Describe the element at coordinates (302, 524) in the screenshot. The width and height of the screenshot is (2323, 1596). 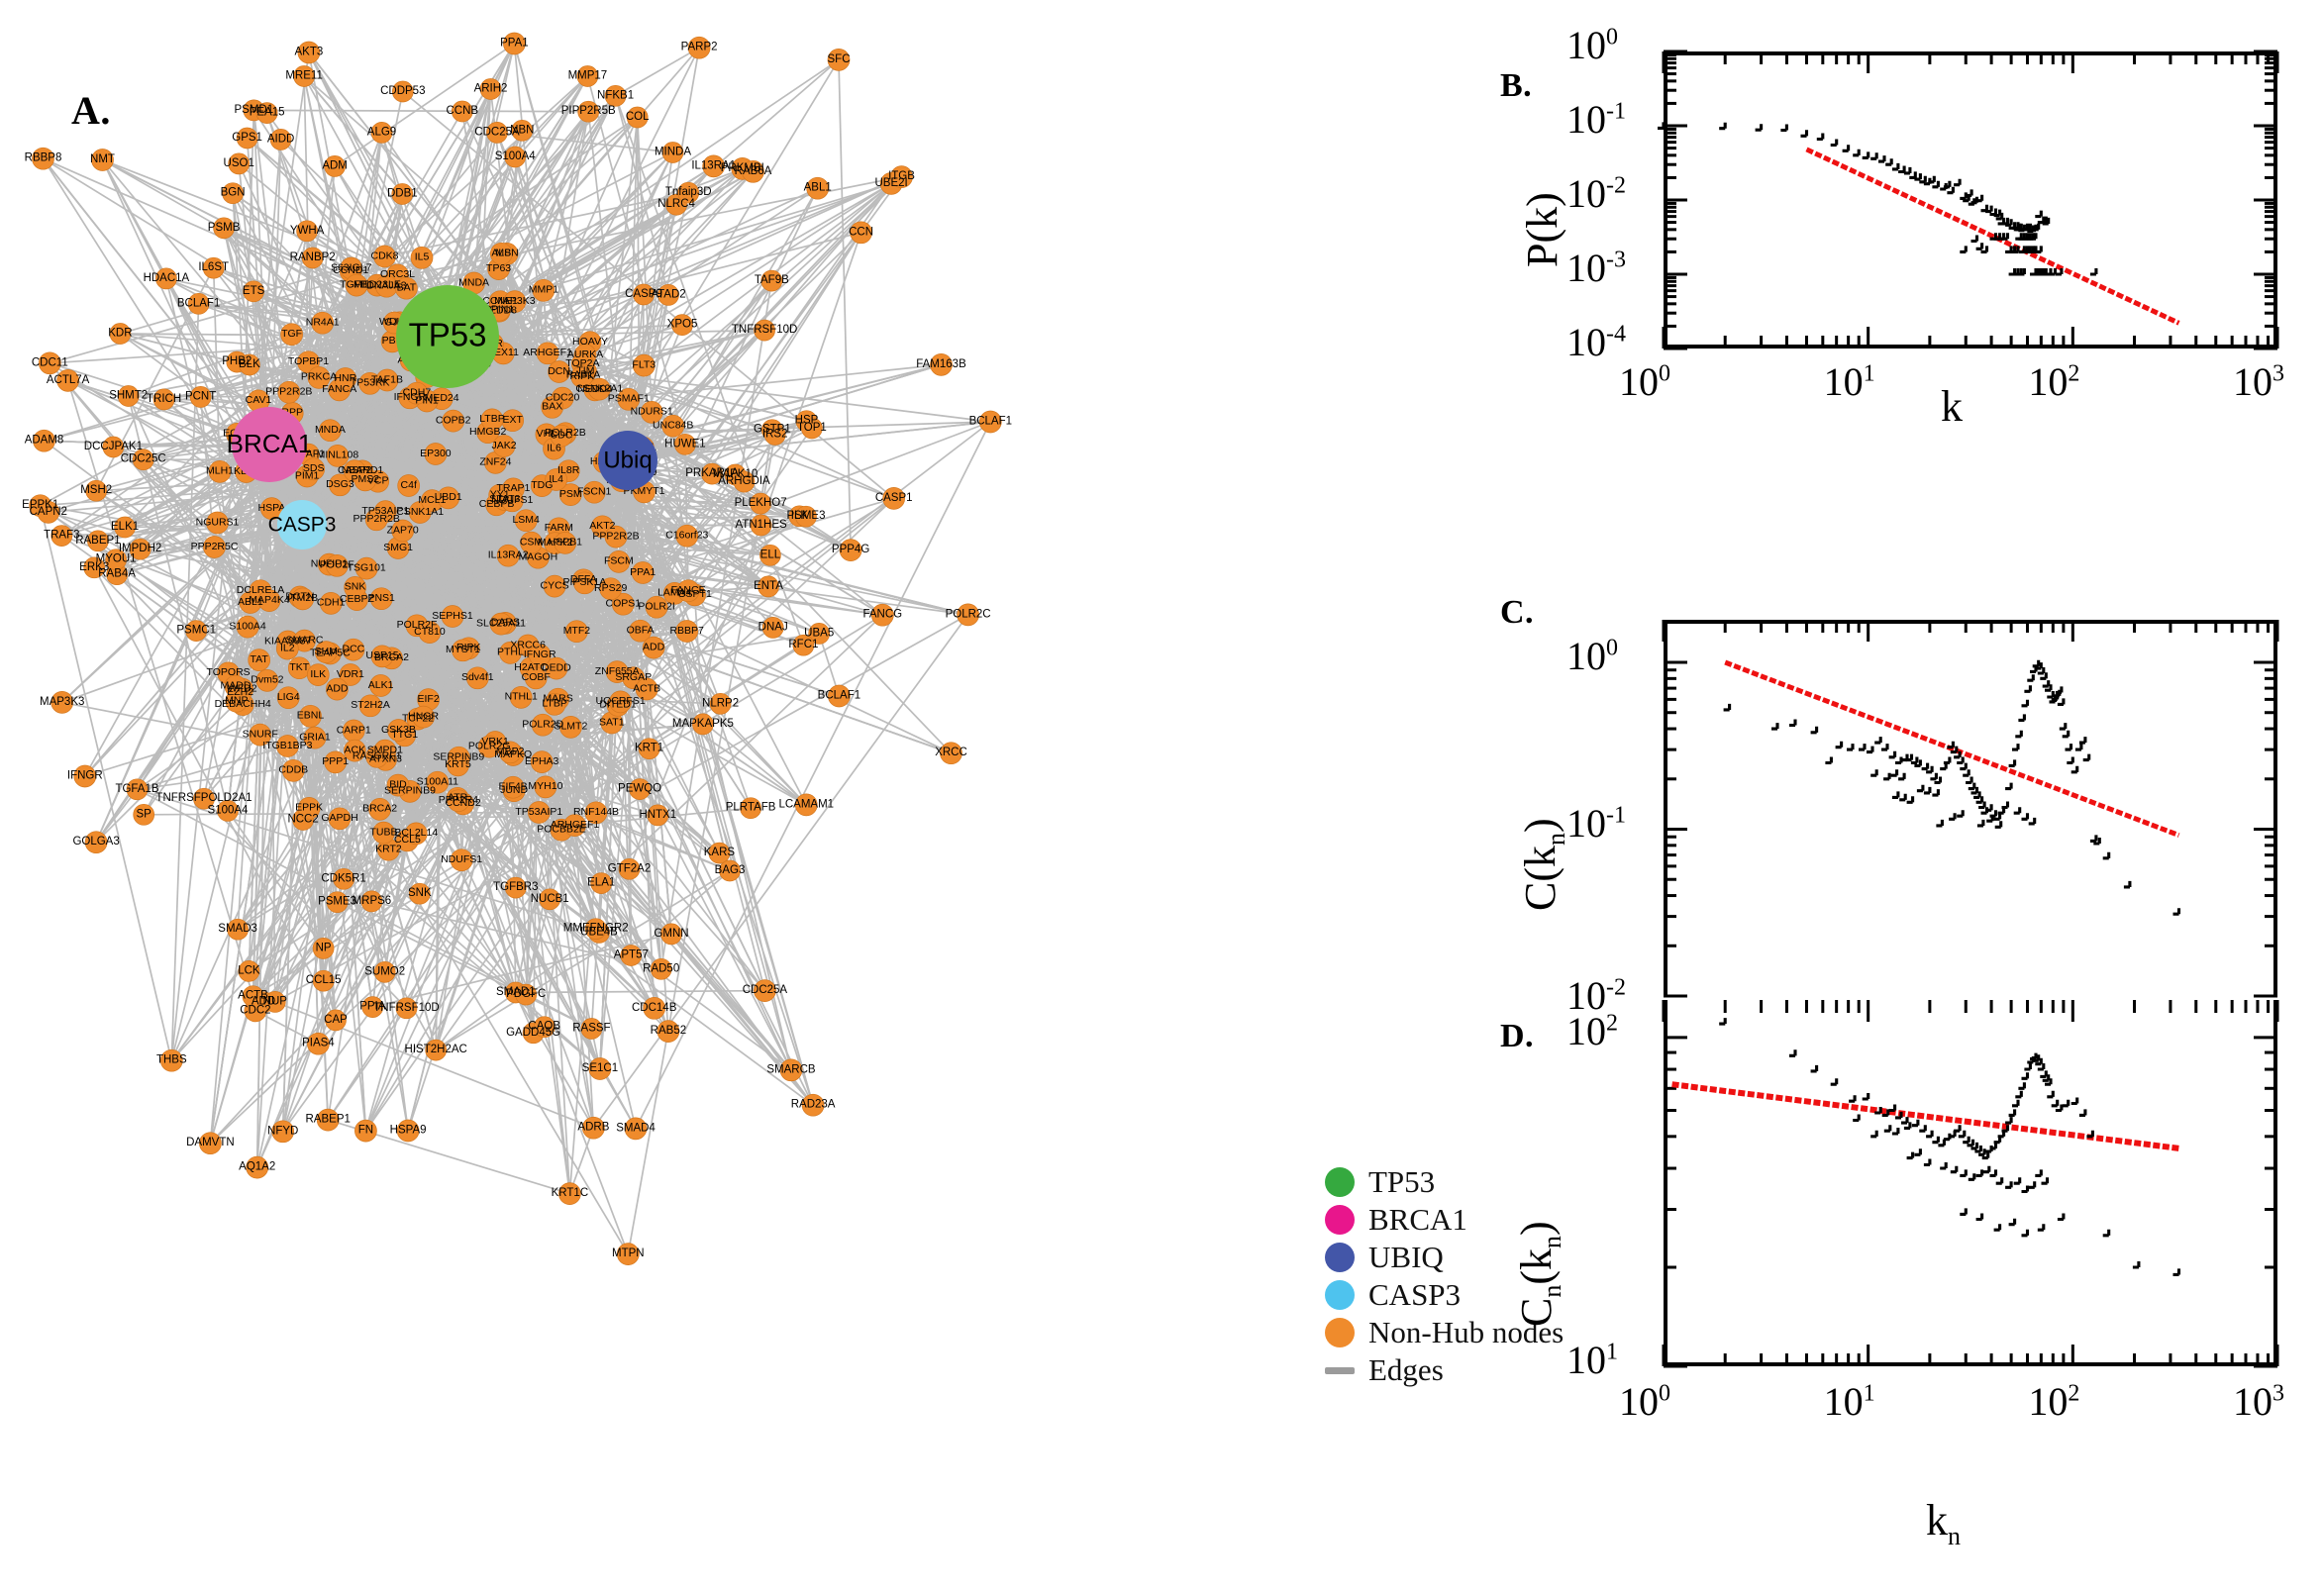
I see `hub-node-casp3` at that location.